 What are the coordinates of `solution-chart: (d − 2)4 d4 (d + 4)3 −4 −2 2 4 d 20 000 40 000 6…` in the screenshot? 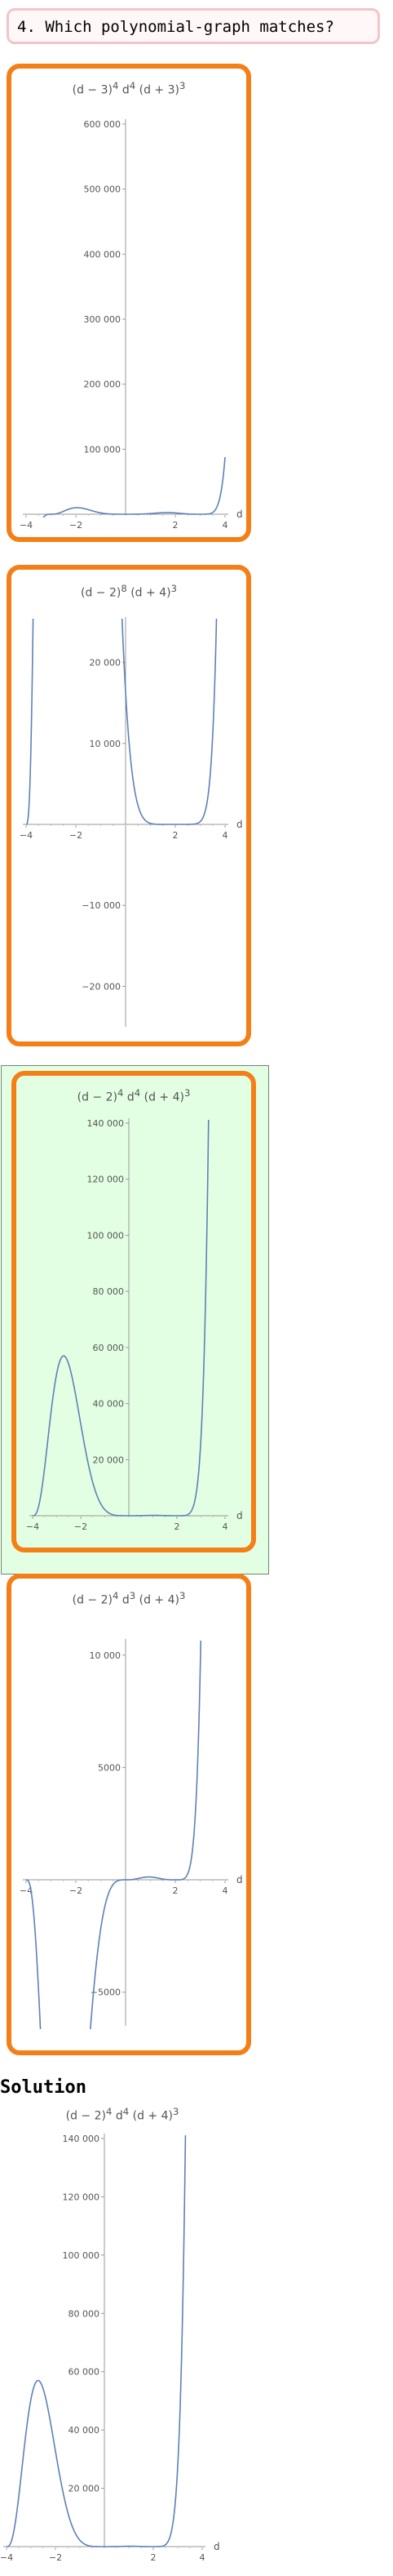 It's located at (122, 2341).